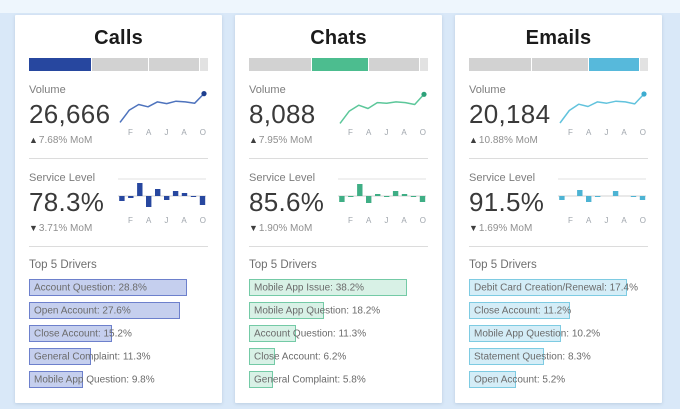 Image resolution: width=680 pixels, height=409 pixels. I want to click on volume-kpi: Volume 8,088 ▲7.95% MoM, so click(291, 115).